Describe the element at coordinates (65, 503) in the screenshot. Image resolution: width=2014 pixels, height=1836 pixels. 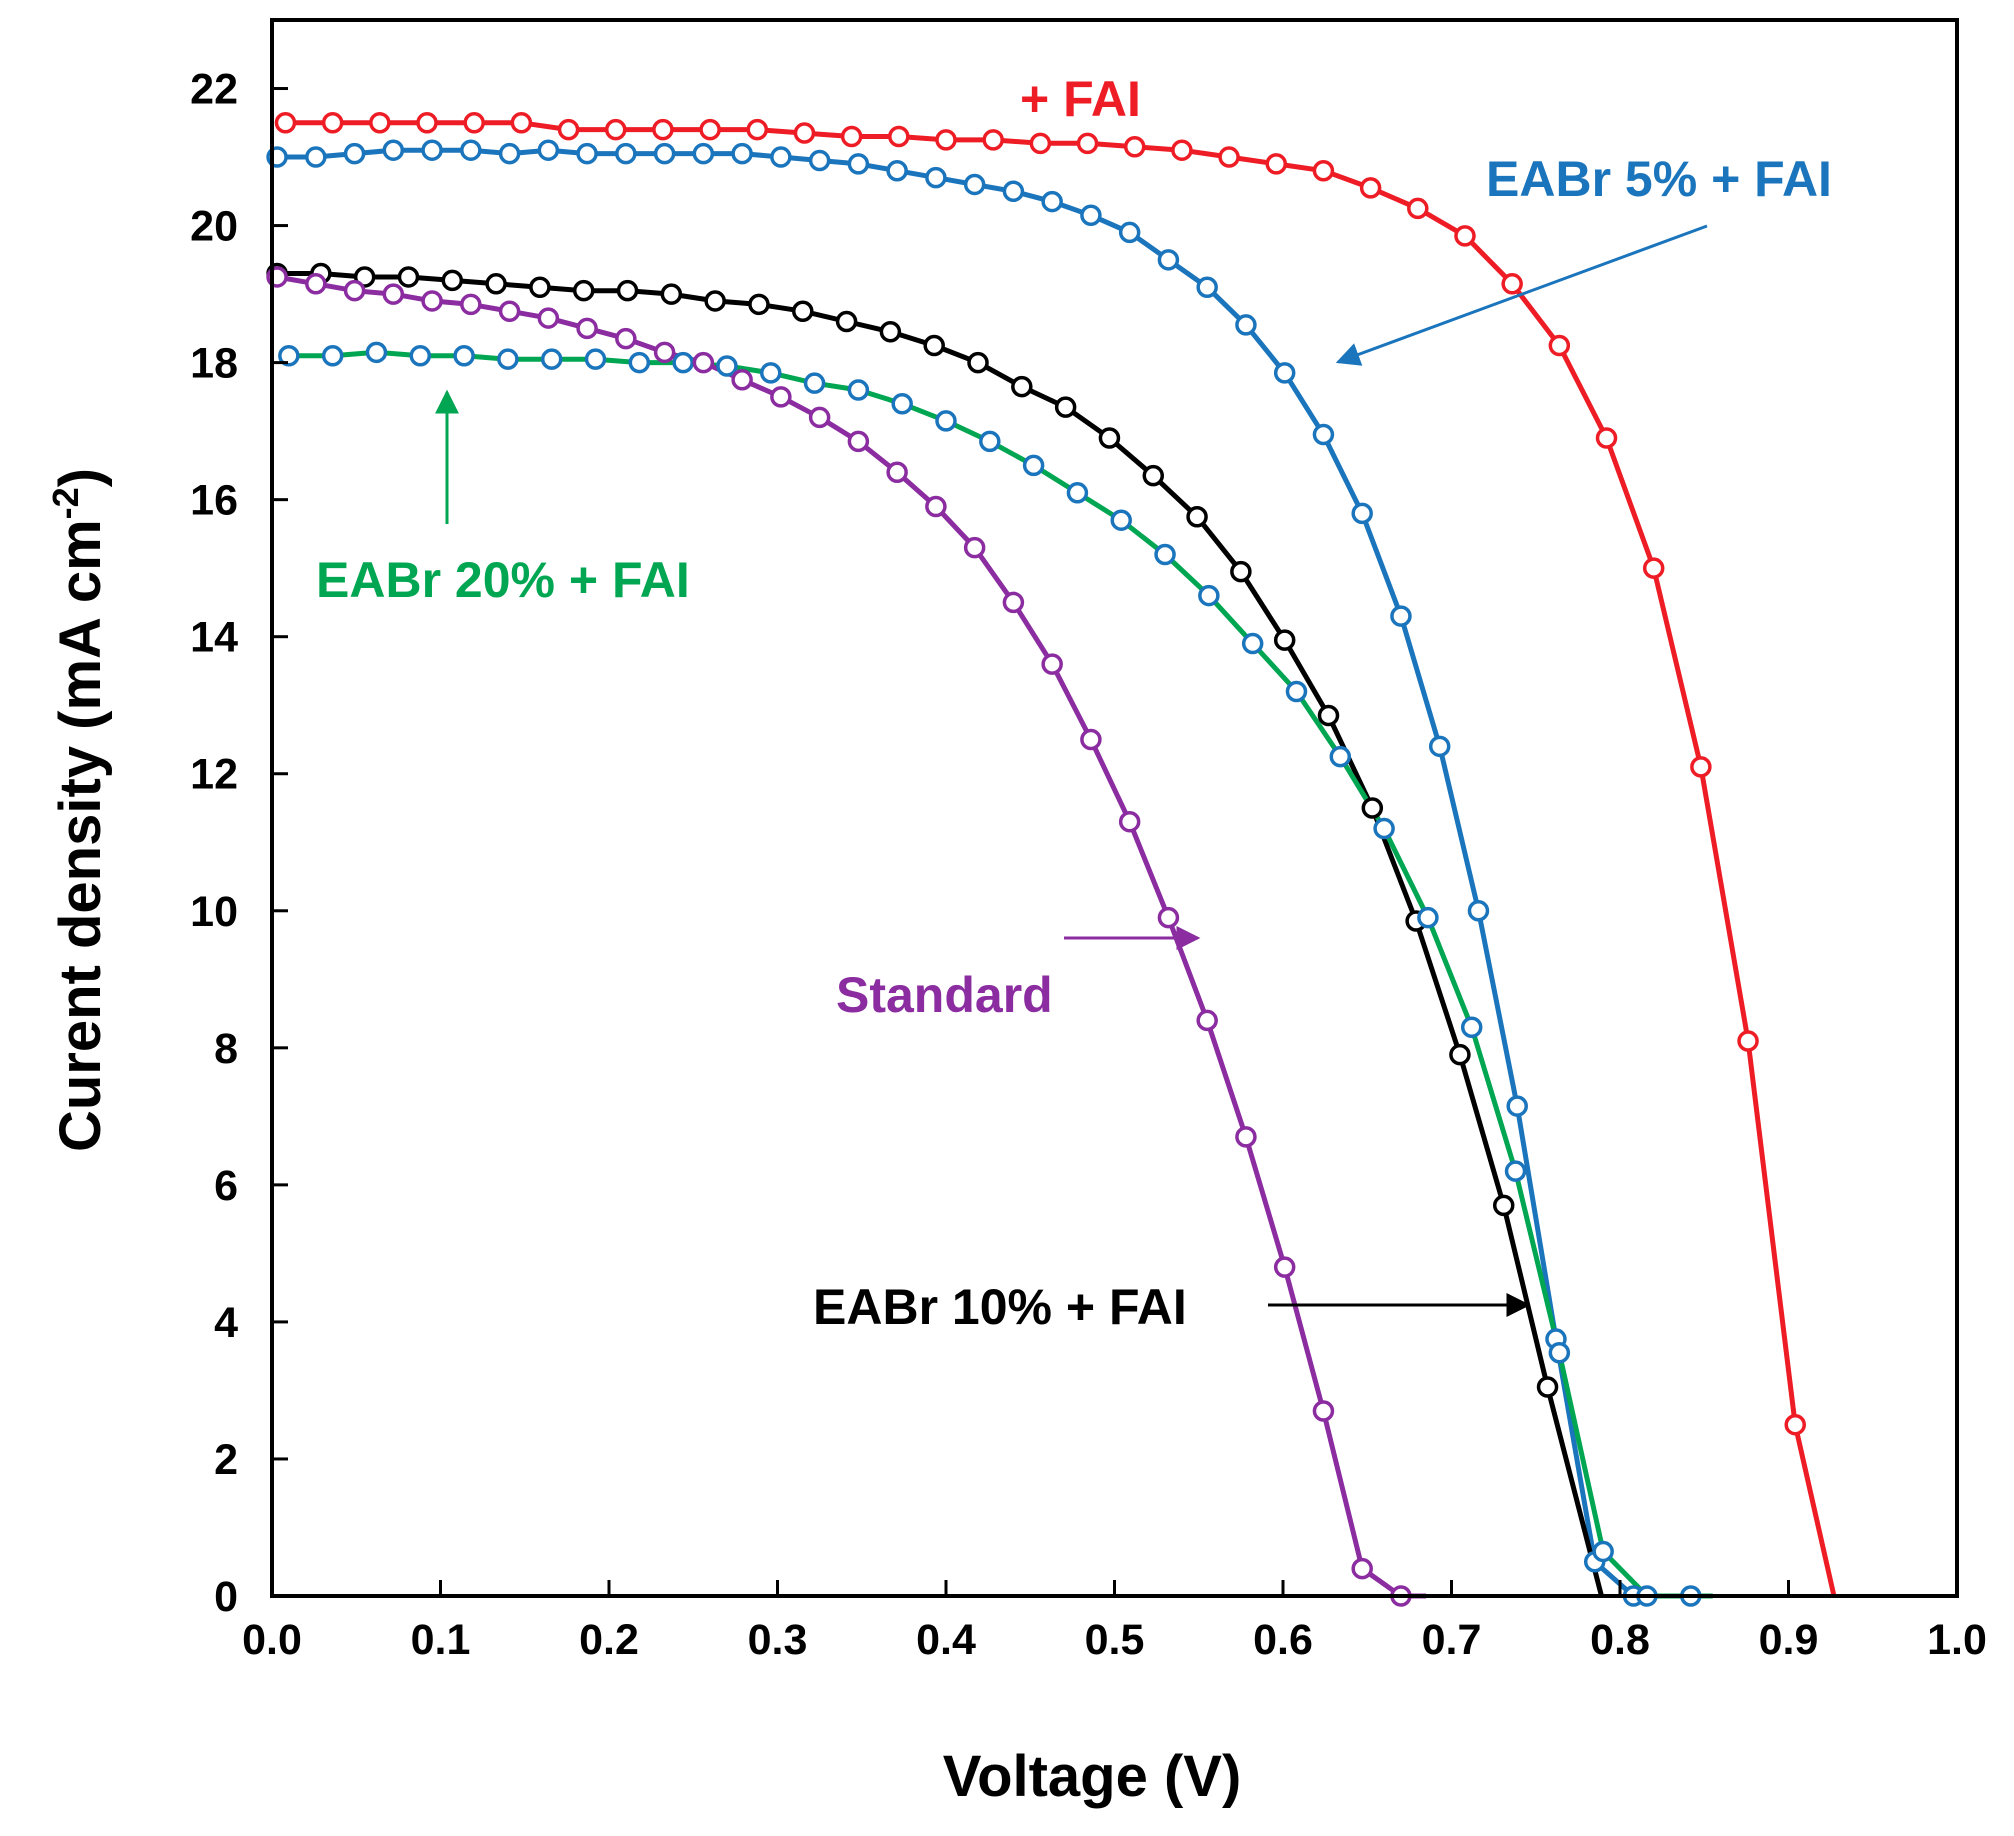
I see `y-axis-title-sup: -2` at that location.